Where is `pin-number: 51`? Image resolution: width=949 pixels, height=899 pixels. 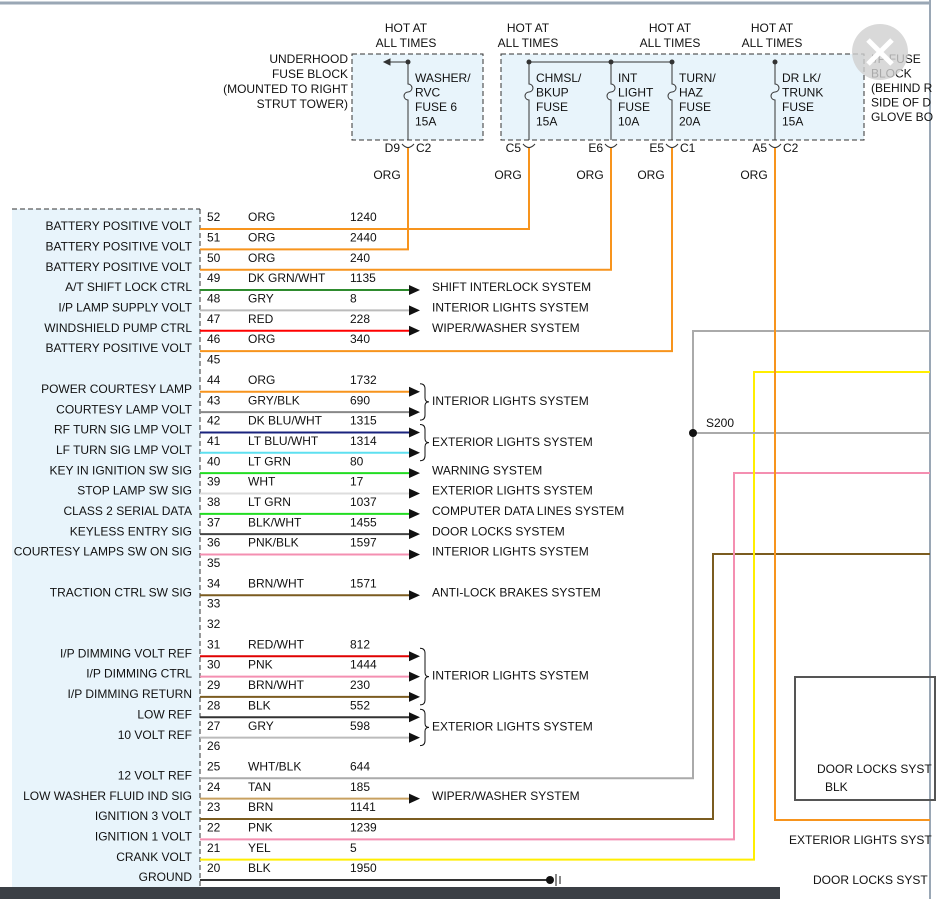 pin-number: 51 is located at coordinates (214, 238).